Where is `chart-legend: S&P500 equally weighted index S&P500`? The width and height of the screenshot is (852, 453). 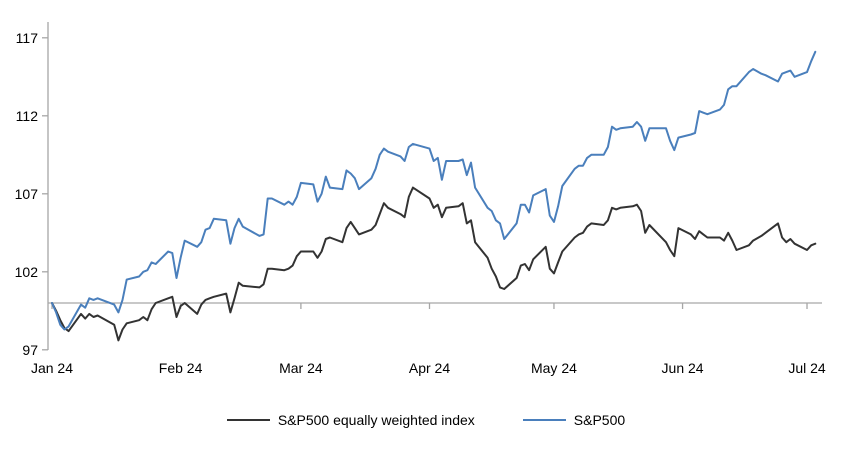
chart-legend: S&P500 equally weighted index S&P500 is located at coordinates (426, 420).